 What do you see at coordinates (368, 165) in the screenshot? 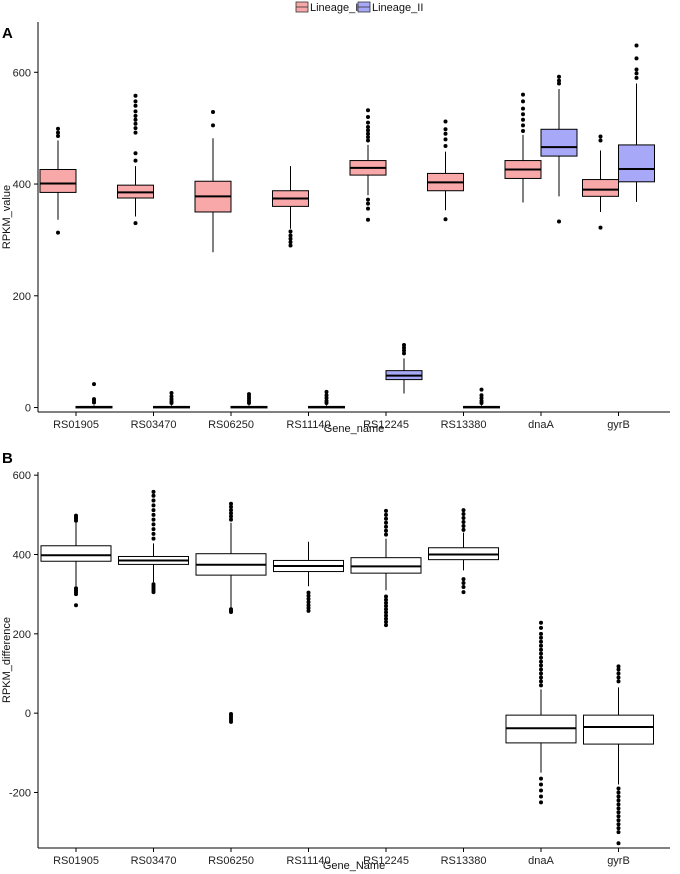
I see `panel-a-rs12245-lineage-i-box-group` at bounding box center [368, 165].